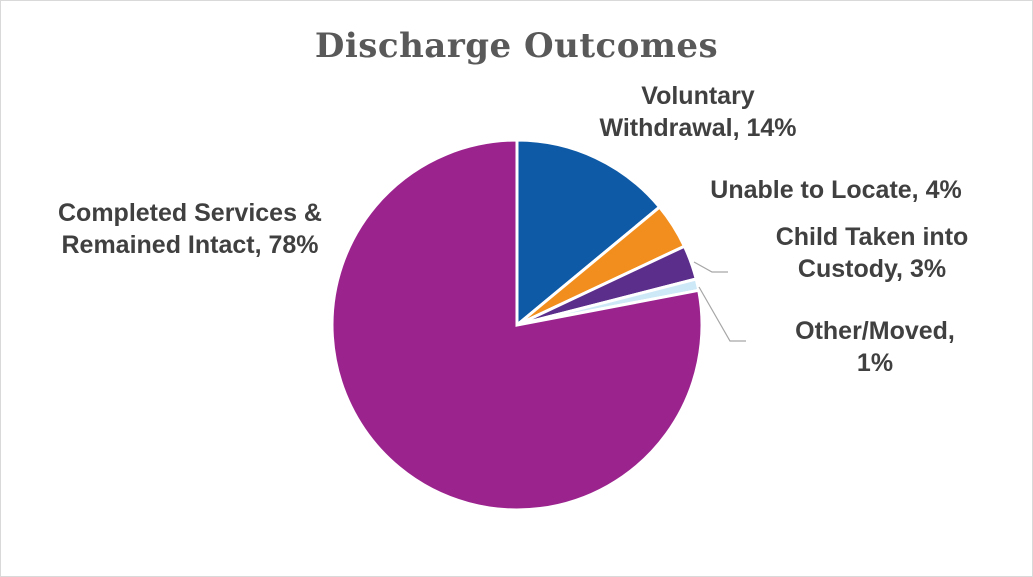 The width and height of the screenshot is (1033, 577). I want to click on label-voluntary-withdrawal: Voluntary Withdrawal, 14%, so click(697, 112).